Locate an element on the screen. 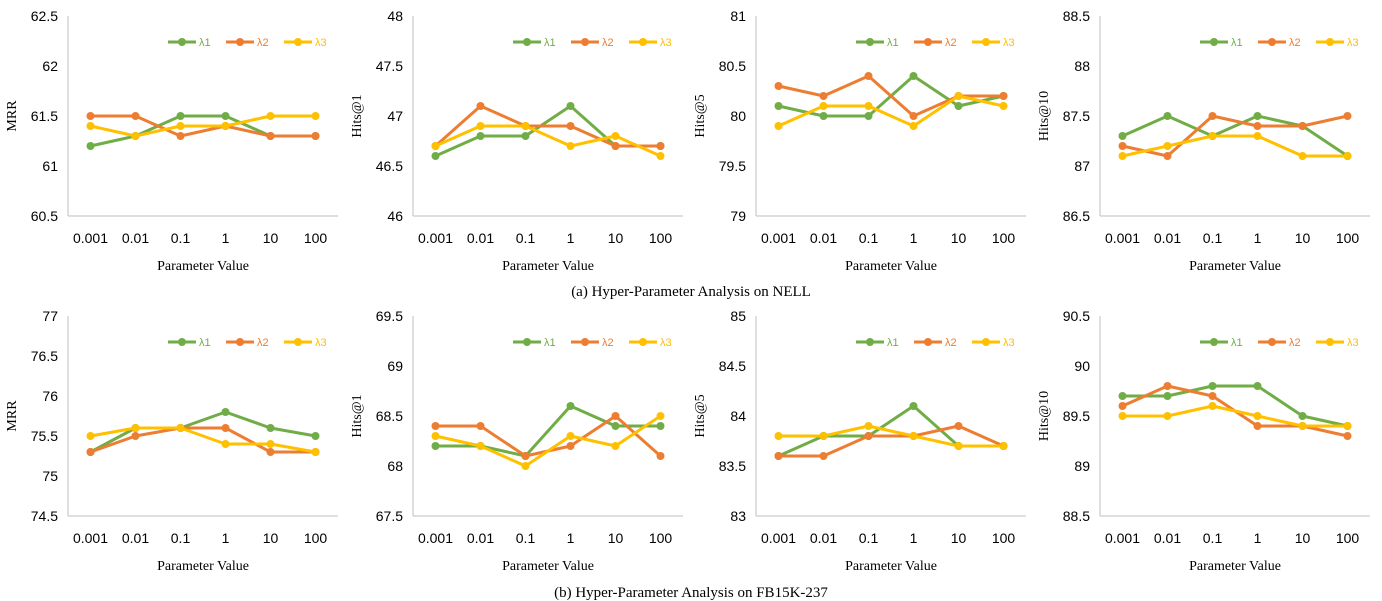 This screenshot has height=601, width=1382. y-tick-label: 85 is located at coordinates (738, 316).